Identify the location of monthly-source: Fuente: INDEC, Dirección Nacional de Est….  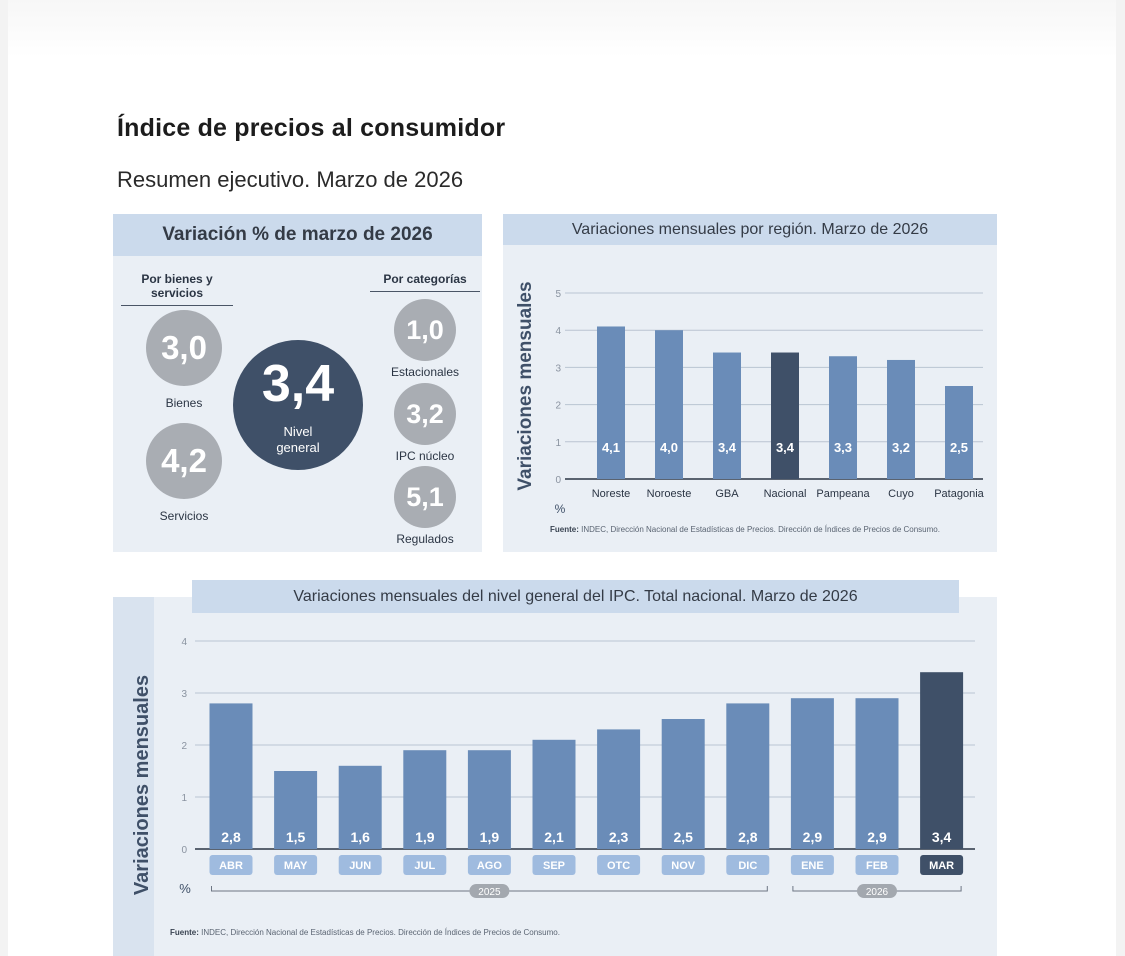
(520, 932).